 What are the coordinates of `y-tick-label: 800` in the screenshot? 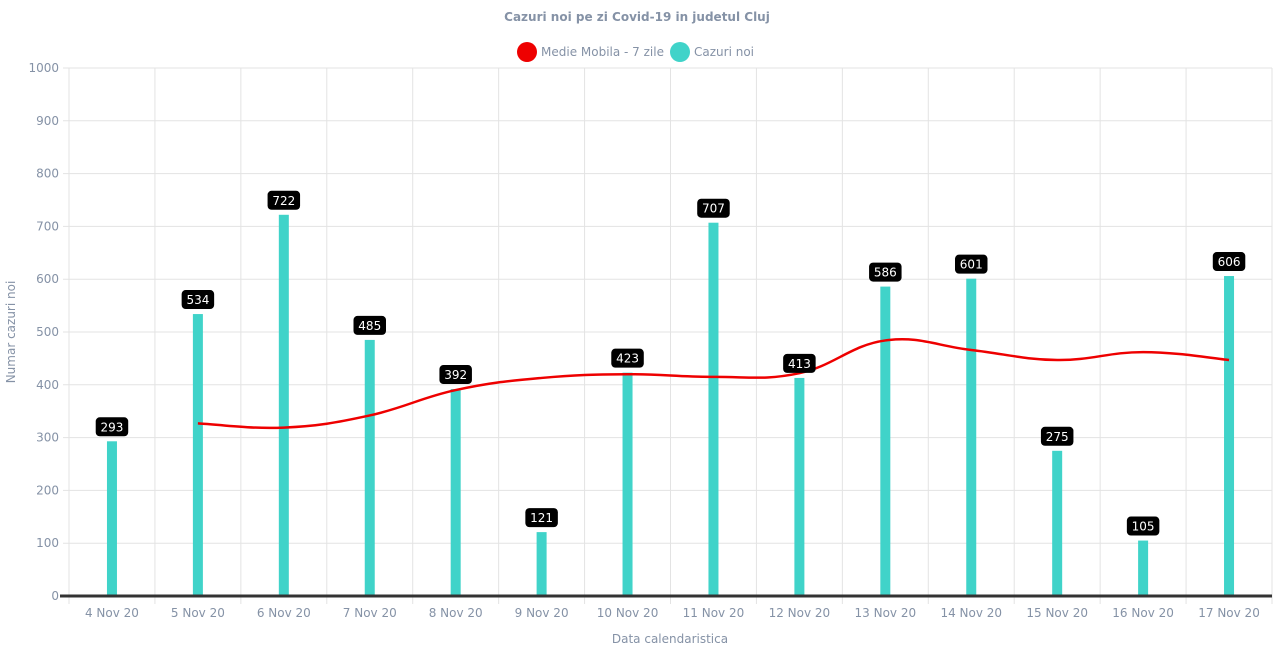 It's located at (47, 174).